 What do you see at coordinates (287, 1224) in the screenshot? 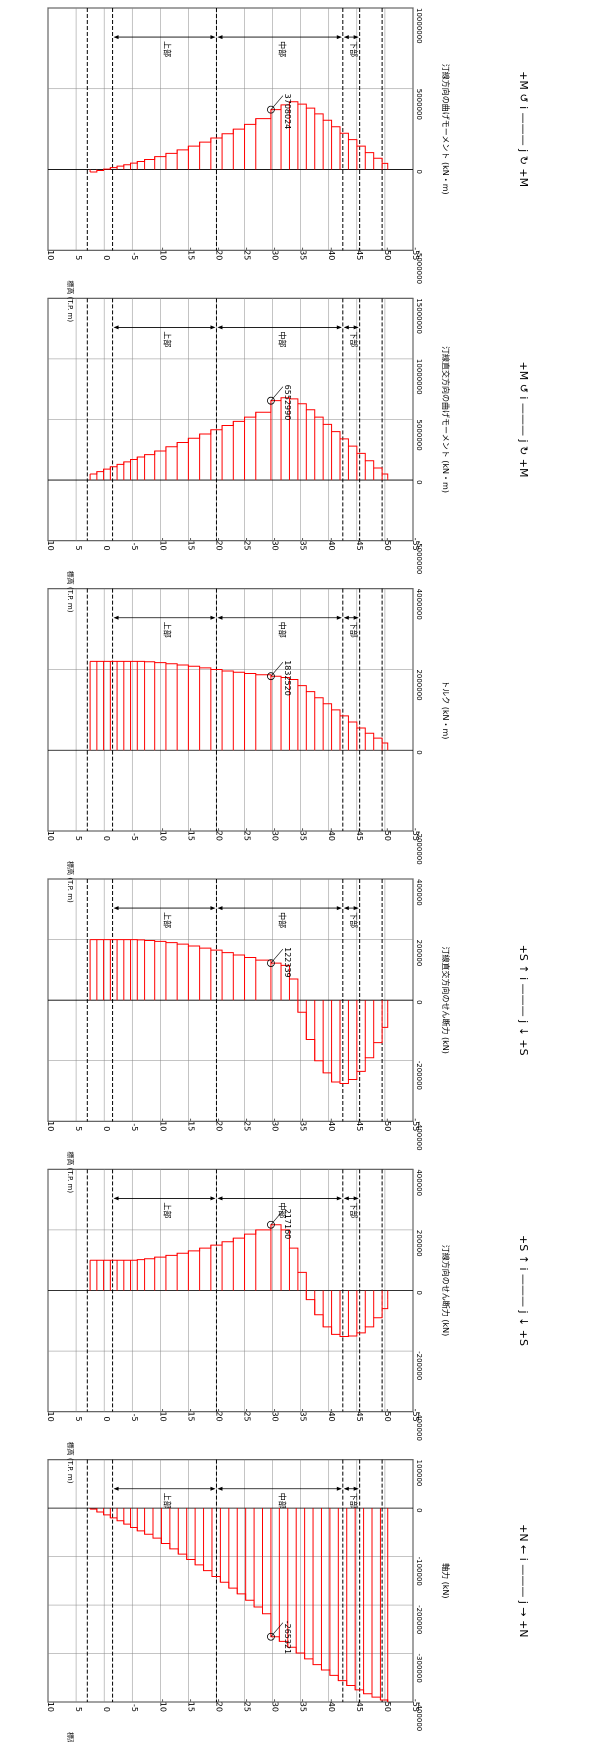
I see `annotation-label: 217160` at bounding box center [287, 1224].